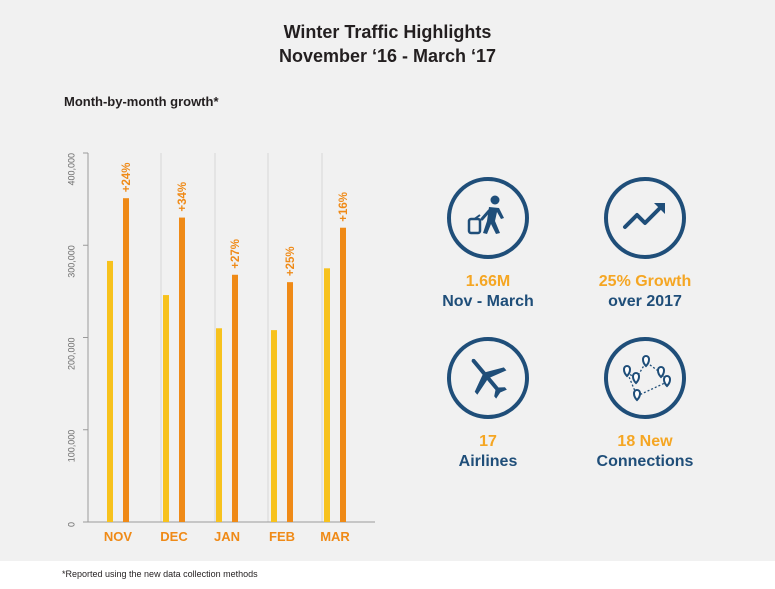 Image resolution: width=775 pixels, height=589 pixels. I want to click on stat-value: 1.66M, so click(488, 281).